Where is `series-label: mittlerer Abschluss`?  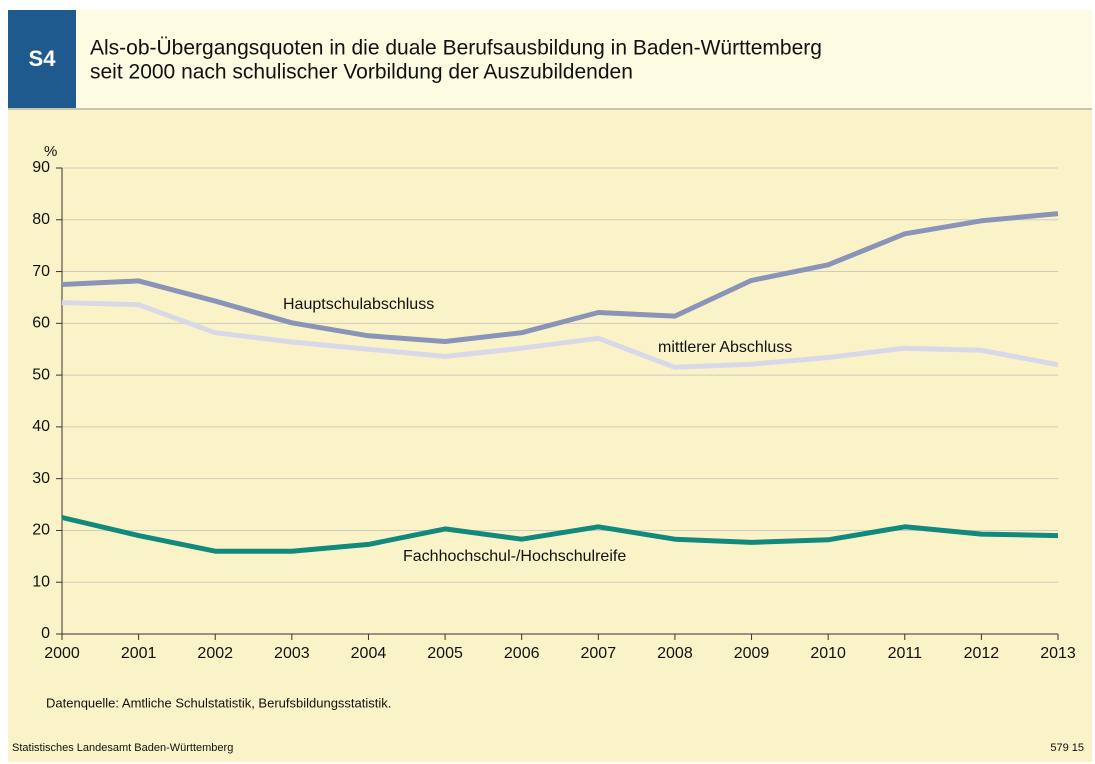 series-label: mittlerer Abschluss is located at coordinates (725, 347).